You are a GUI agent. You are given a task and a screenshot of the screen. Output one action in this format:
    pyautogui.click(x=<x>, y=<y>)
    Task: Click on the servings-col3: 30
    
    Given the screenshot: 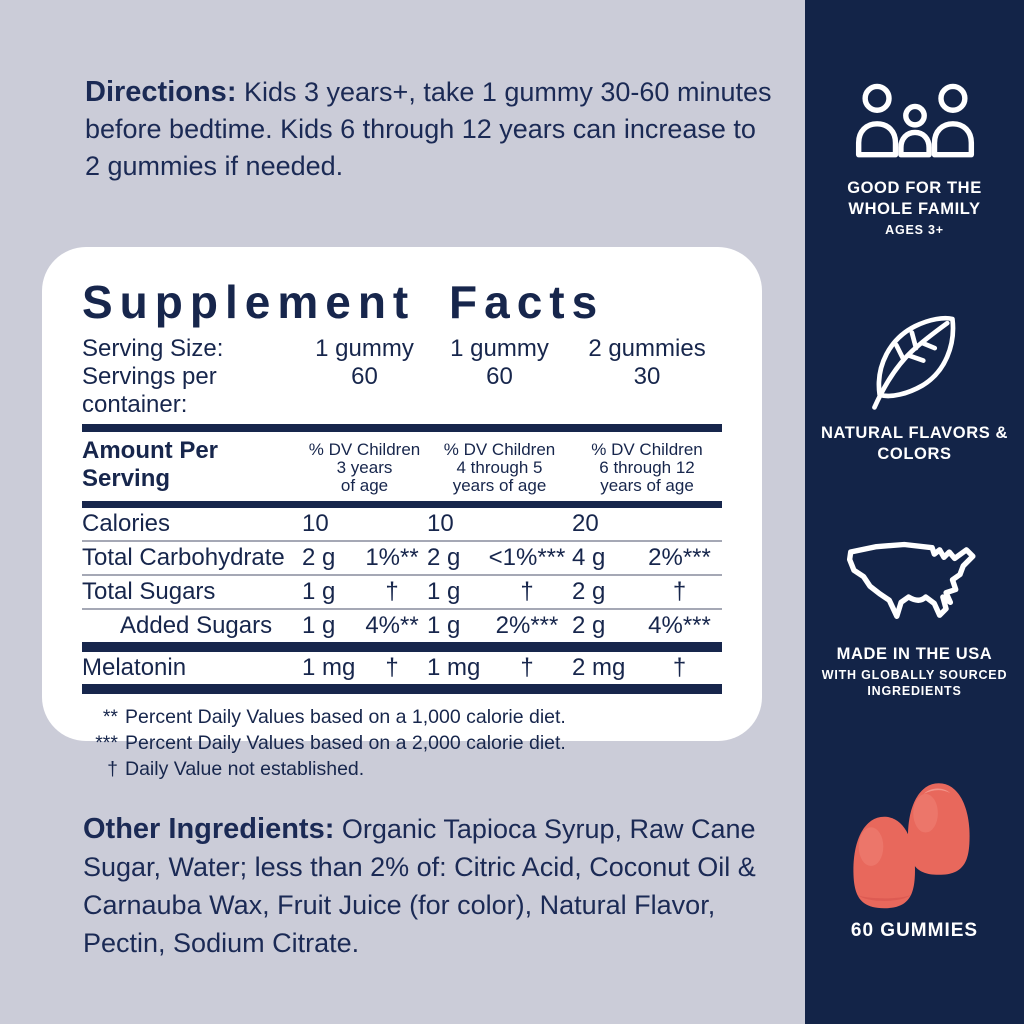 What is the action you would take?
    pyautogui.click(x=647, y=376)
    